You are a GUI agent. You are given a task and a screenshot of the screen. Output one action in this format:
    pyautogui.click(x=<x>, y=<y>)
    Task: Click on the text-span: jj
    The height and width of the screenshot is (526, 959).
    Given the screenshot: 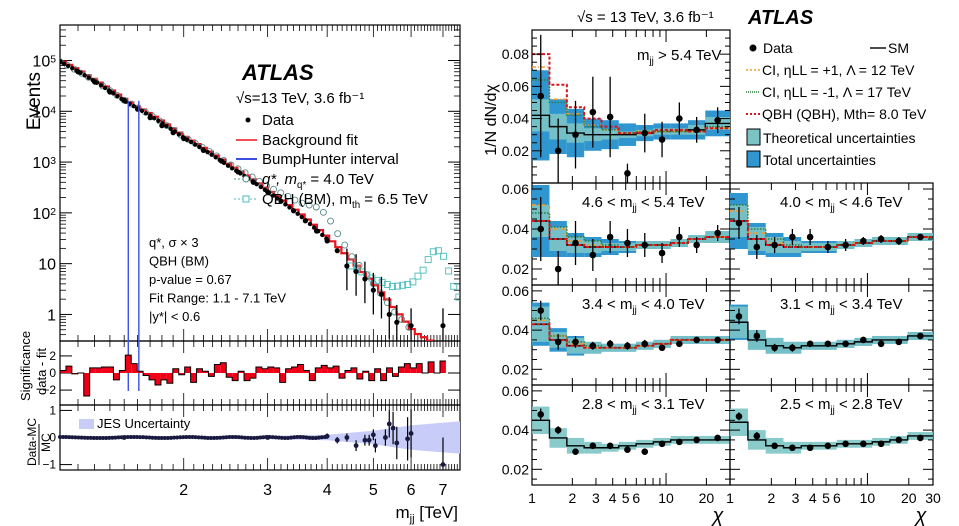 What is the action you would take?
    pyautogui.click(x=412, y=519)
    